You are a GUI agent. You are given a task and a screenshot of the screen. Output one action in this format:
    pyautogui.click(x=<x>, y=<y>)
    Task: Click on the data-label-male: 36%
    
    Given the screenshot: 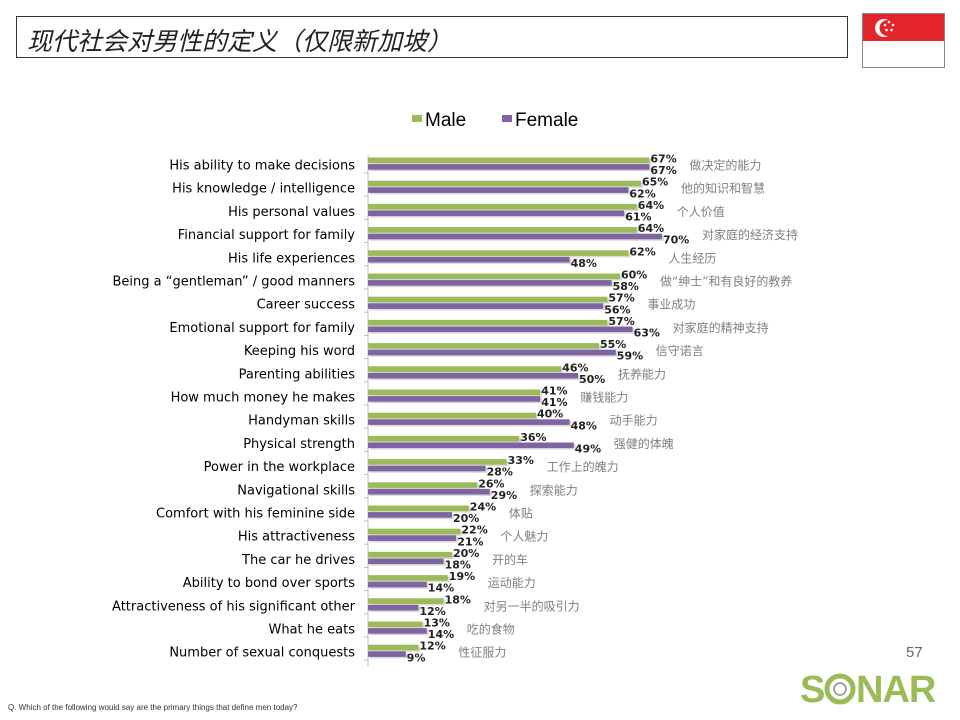 What is the action you would take?
    pyautogui.click(x=533, y=437)
    